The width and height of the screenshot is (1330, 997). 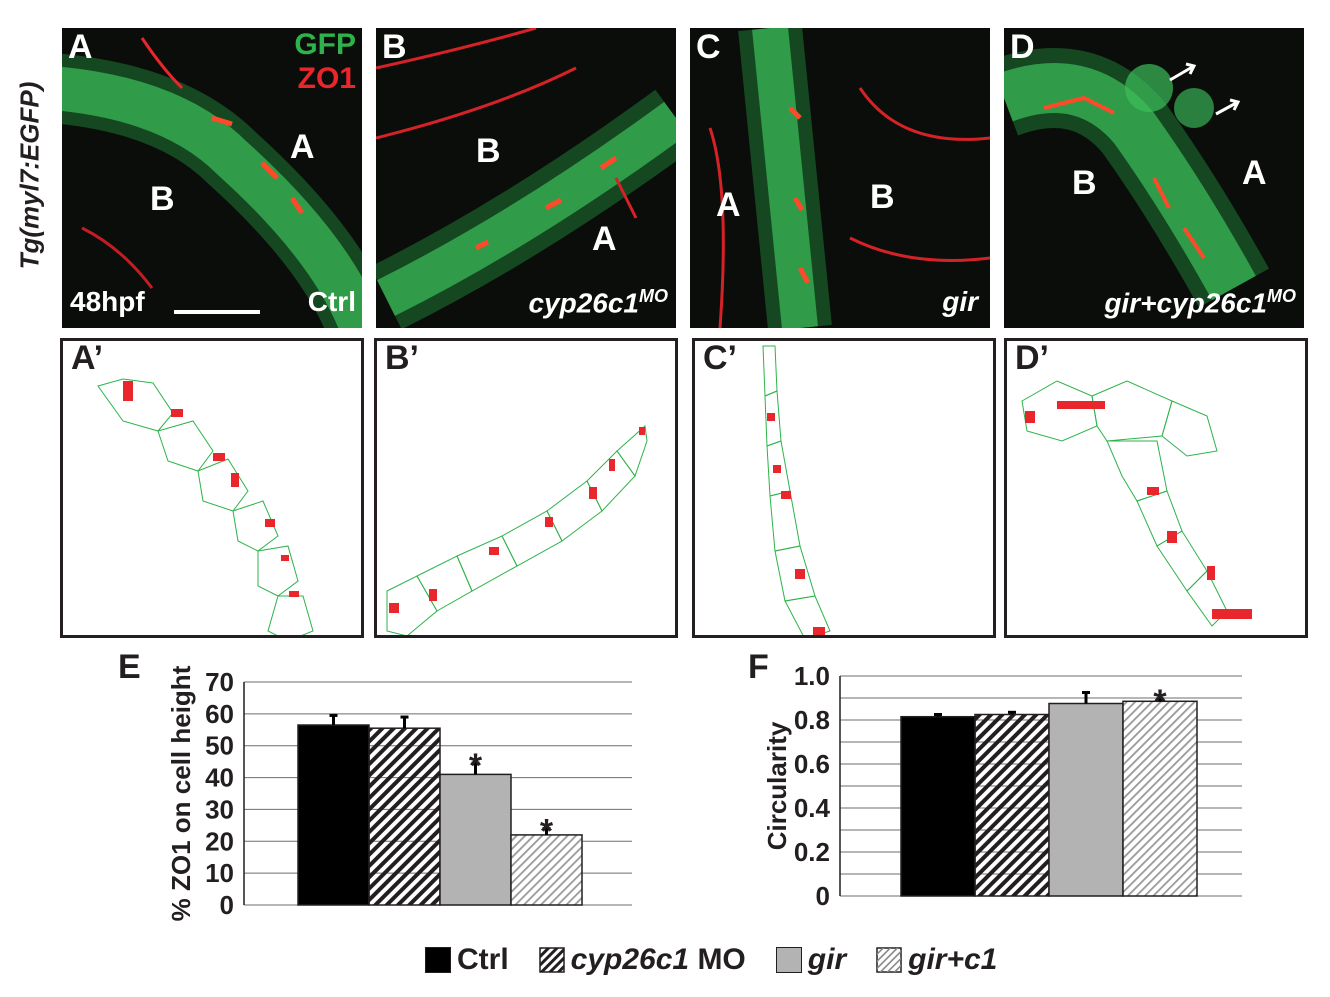 What do you see at coordinates (467, 960) in the screenshot?
I see `legend-item-ctrl: Ctrl` at bounding box center [467, 960].